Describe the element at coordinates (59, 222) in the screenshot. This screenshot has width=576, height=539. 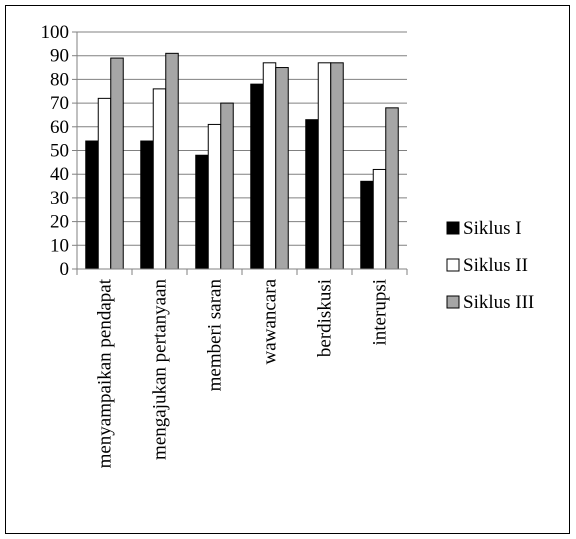
I see `y-tick-label: 20` at that location.